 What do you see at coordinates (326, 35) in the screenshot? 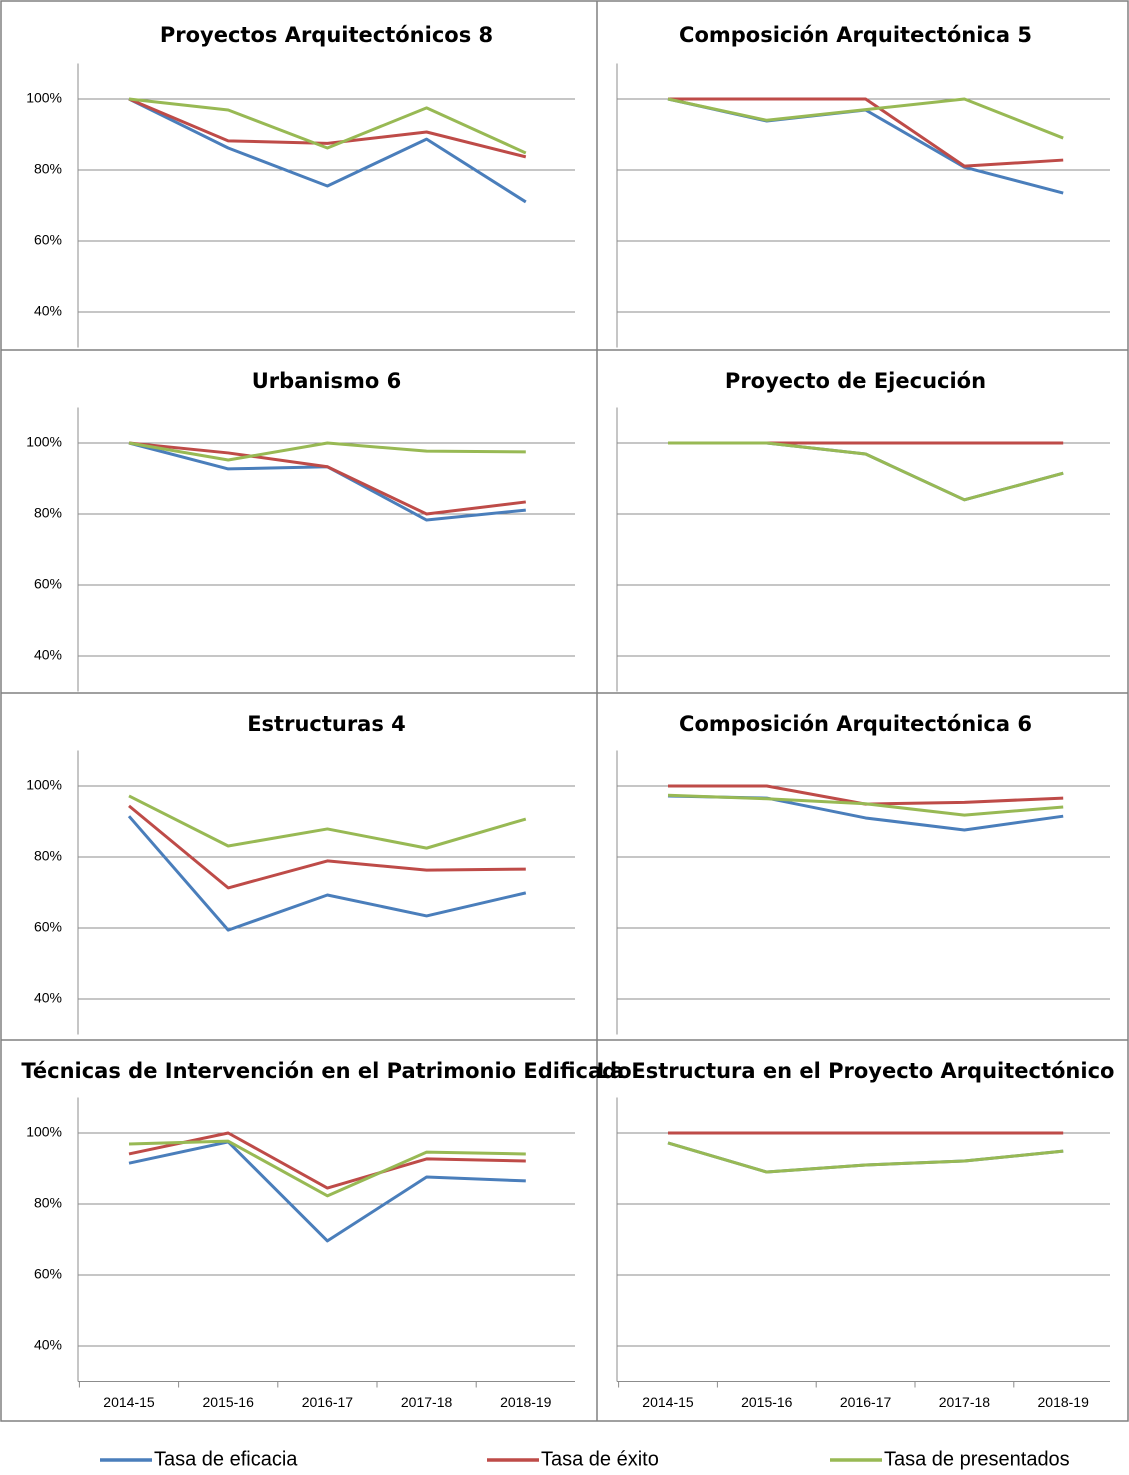
I see `chart-title: Proyectos Arquitectónicos 8` at bounding box center [326, 35].